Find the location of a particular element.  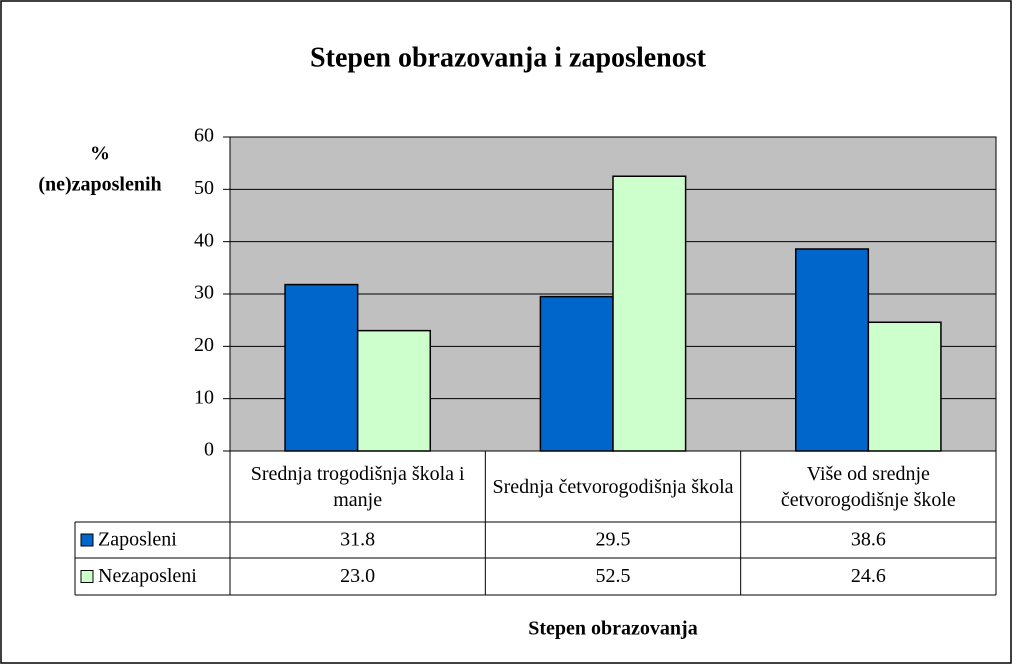

table-value: 24.6 is located at coordinates (868, 576).